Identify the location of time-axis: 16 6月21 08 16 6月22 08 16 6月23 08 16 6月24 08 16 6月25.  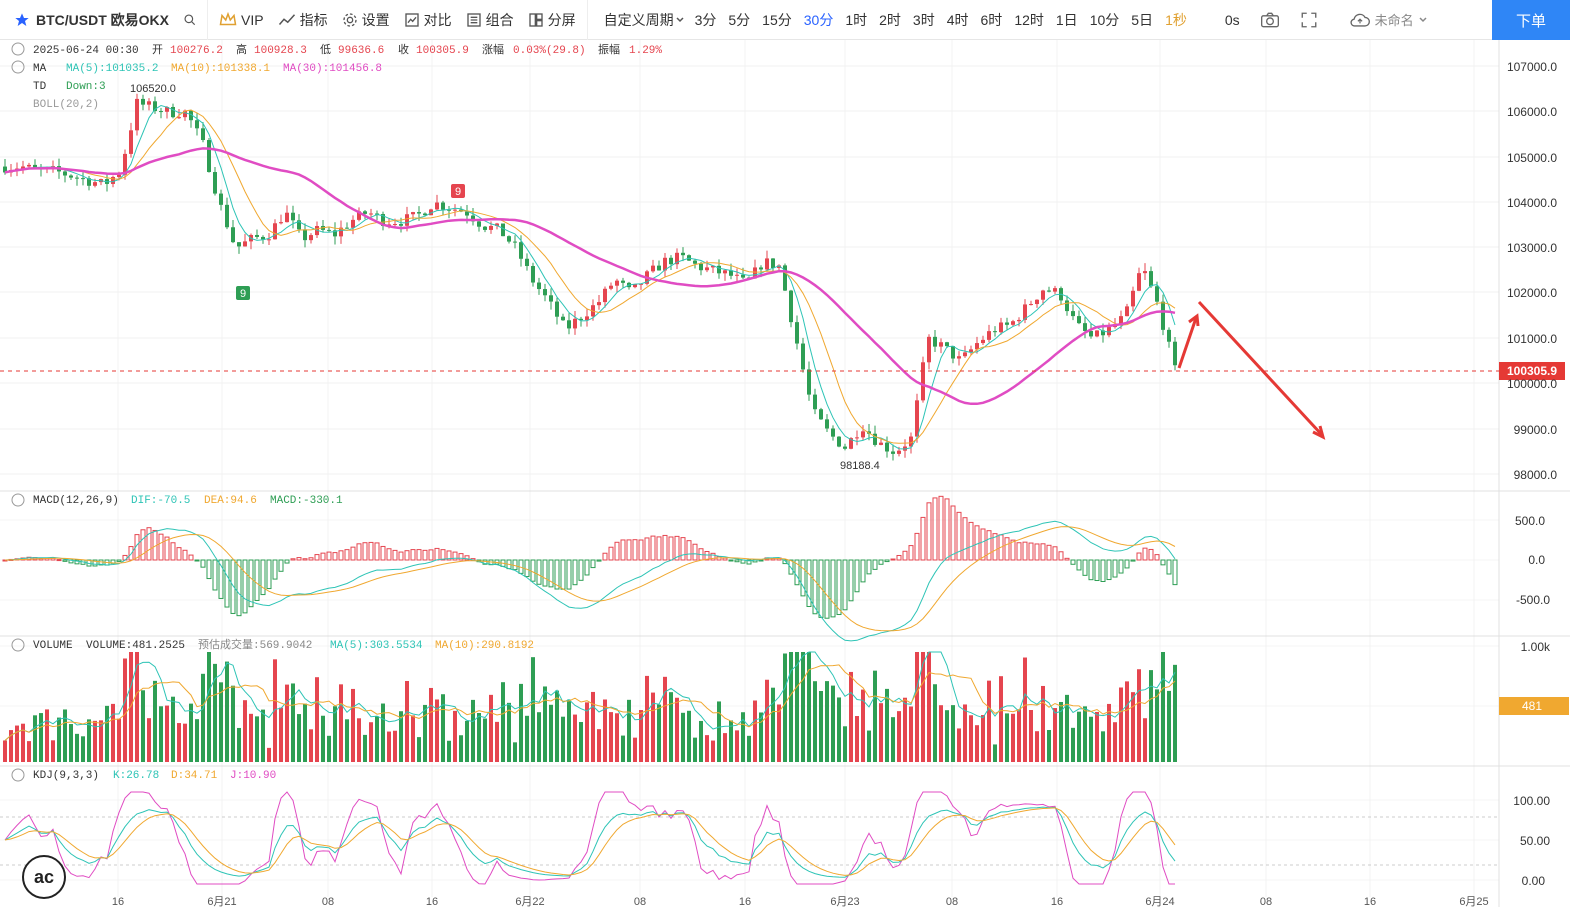
(800, 901).